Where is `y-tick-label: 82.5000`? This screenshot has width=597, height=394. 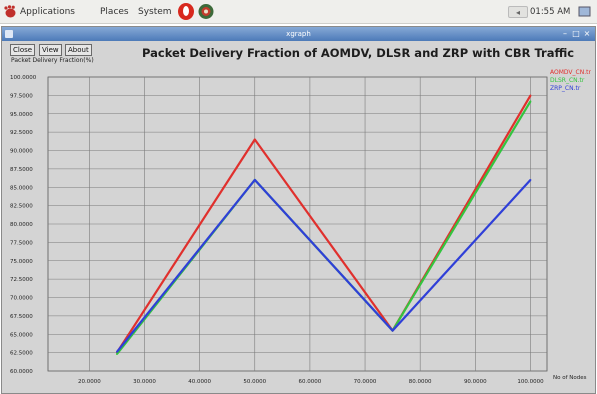
y-tick-label: 82.5000 is located at coordinates (21, 207).